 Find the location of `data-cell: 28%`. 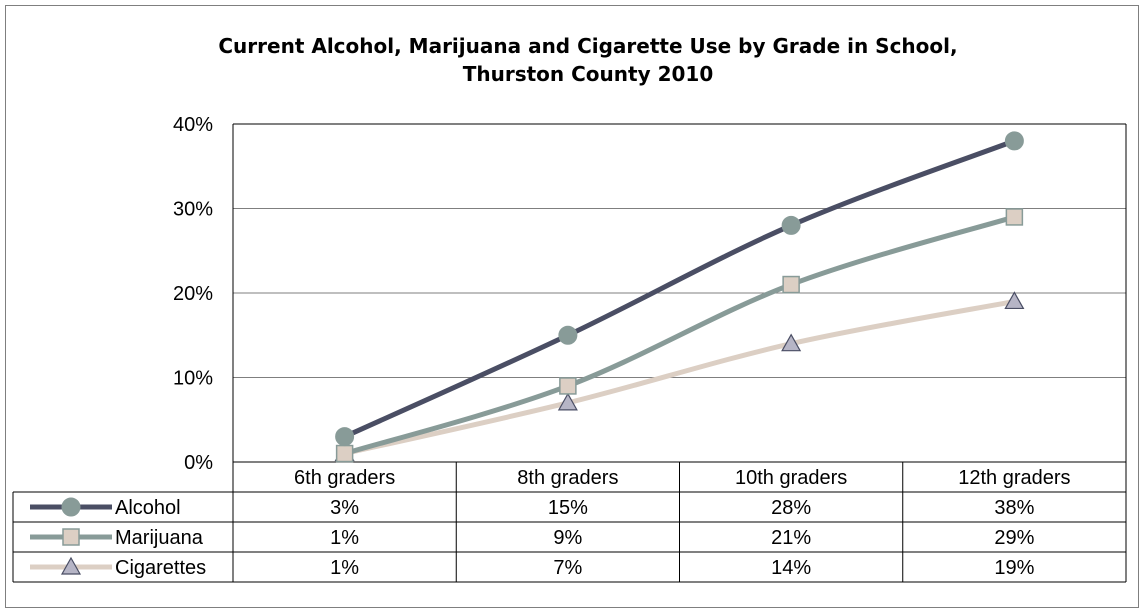

data-cell: 28% is located at coordinates (791, 508).